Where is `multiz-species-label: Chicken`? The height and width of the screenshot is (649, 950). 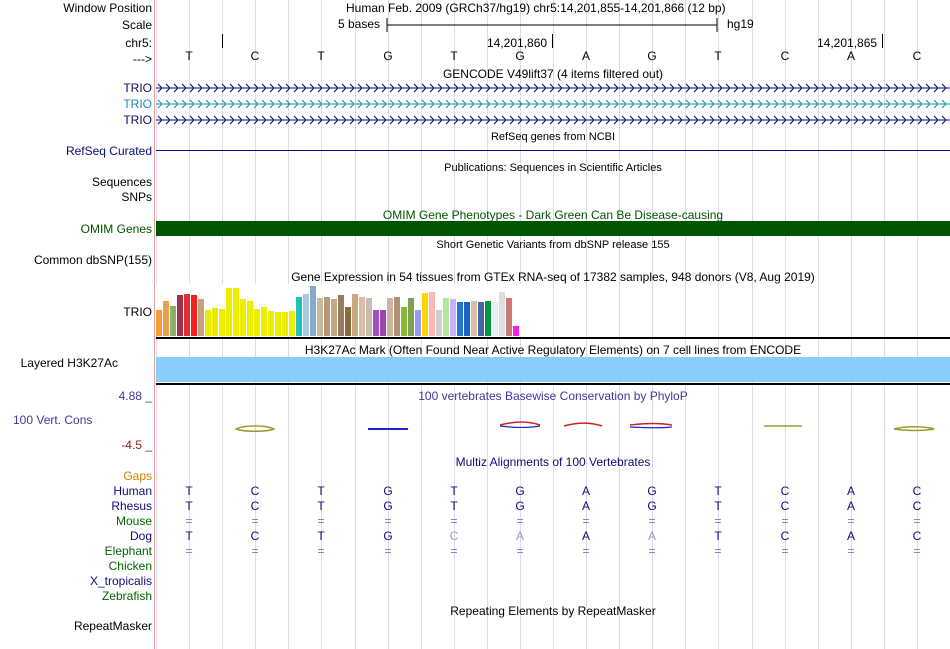 multiz-species-label: Chicken is located at coordinates (130, 566).